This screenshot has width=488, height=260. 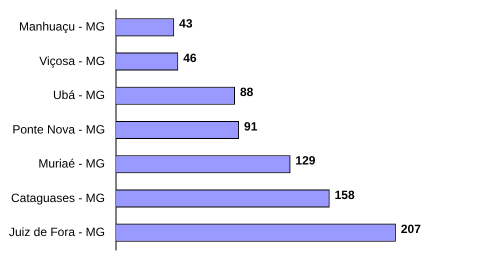 What do you see at coordinates (411, 229) in the screenshot?
I see `data-label: 207` at bounding box center [411, 229].